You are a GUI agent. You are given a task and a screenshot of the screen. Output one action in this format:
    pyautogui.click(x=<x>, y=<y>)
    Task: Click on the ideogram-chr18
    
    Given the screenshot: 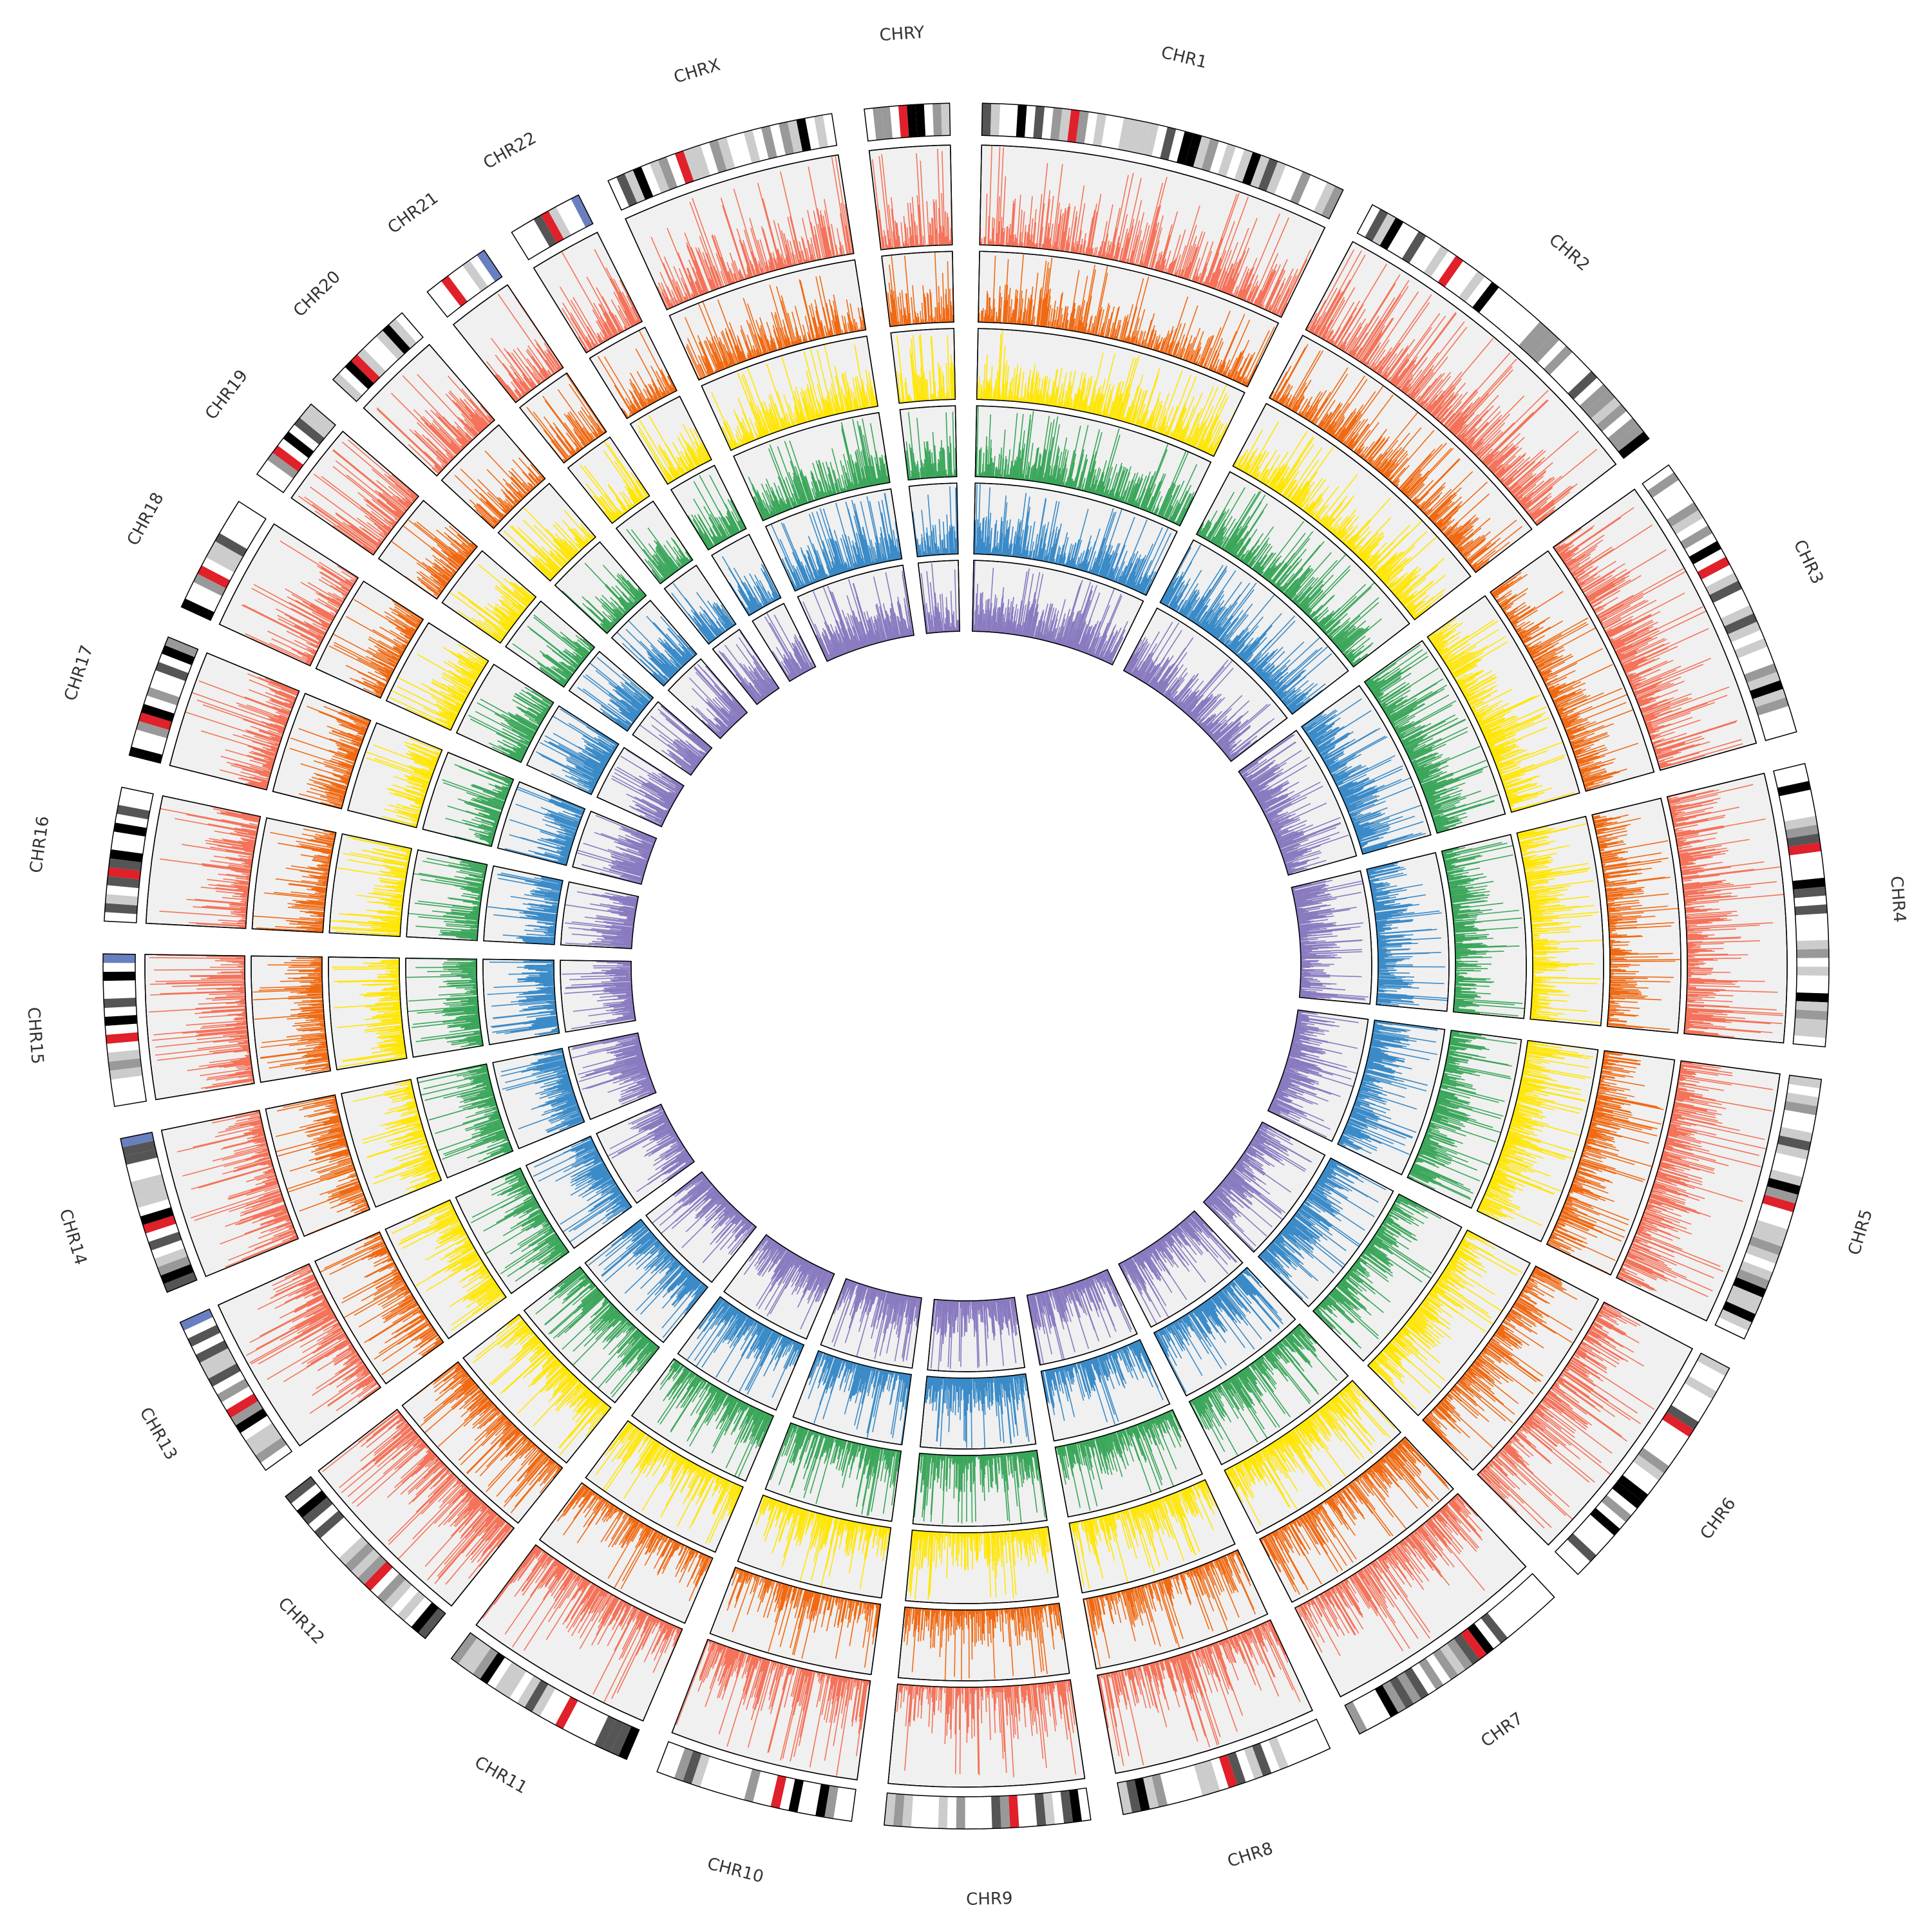 What is the action you would take?
    pyautogui.click(x=224, y=560)
    